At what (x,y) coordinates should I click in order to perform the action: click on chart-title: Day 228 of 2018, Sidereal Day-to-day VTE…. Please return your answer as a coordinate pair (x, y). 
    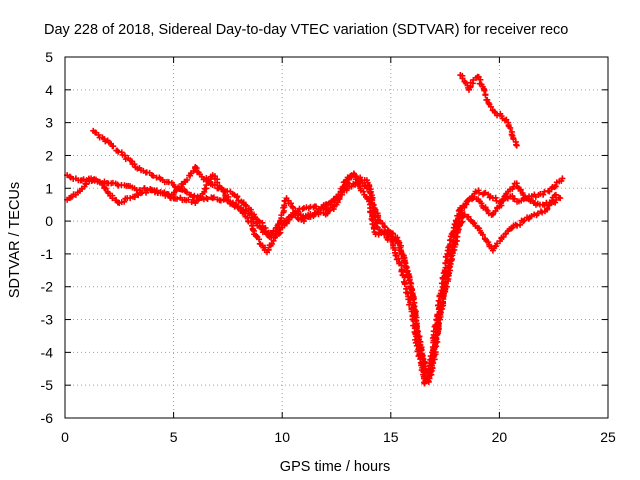
    Looking at the image, I should click on (306, 30).